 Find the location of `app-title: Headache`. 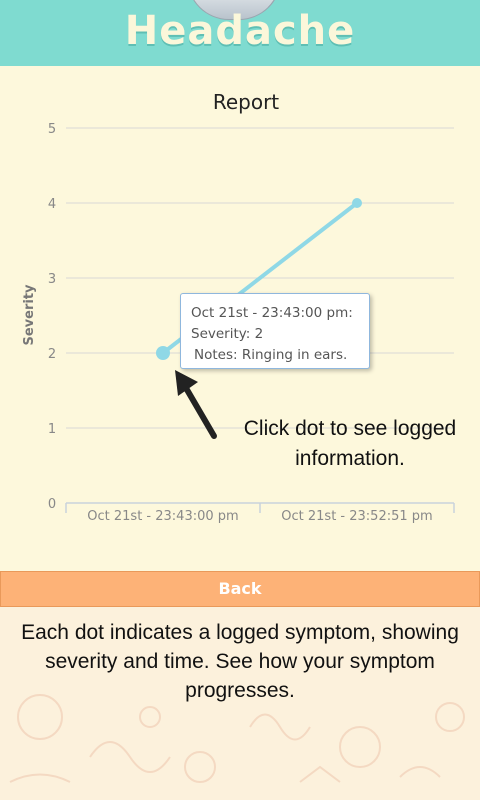

app-title: Headache is located at coordinates (240, 31).